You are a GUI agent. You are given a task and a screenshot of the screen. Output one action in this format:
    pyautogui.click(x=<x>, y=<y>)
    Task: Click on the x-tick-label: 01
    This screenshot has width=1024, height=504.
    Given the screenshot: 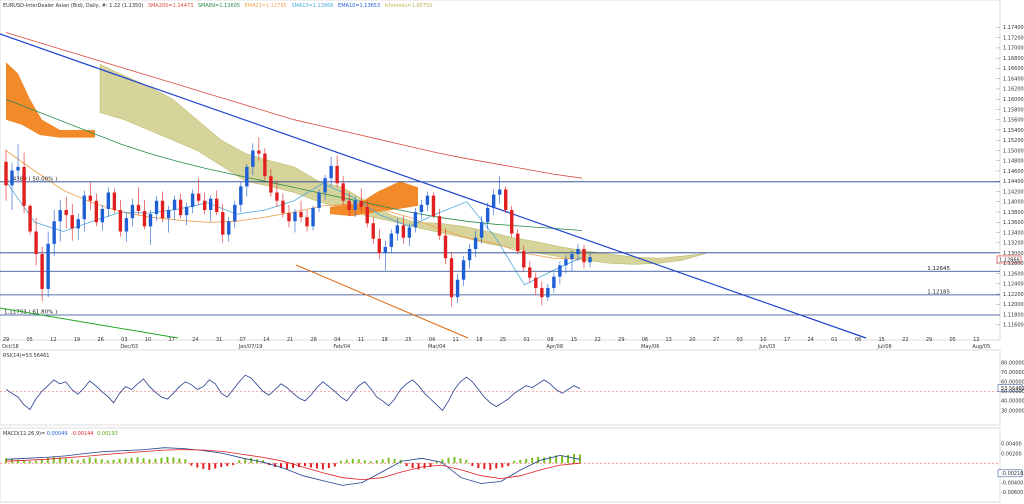 What is the action you would take?
    pyautogui.click(x=526, y=340)
    